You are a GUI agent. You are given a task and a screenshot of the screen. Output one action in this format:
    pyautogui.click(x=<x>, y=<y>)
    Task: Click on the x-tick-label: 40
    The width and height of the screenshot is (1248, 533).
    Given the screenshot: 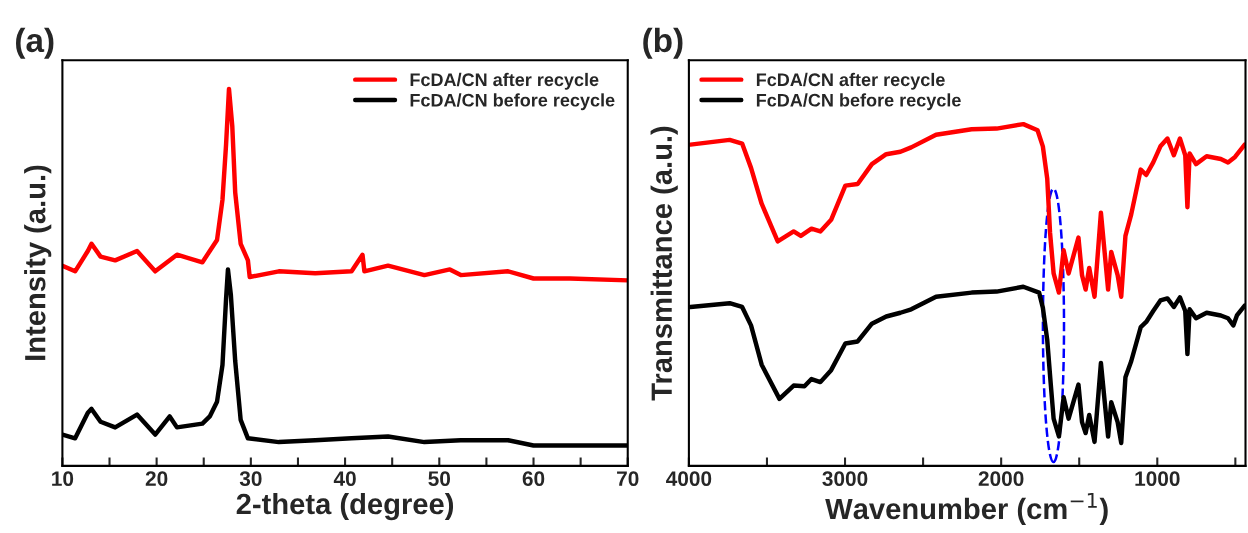 What is the action you would take?
    pyautogui.click(x=344, y=479)
    